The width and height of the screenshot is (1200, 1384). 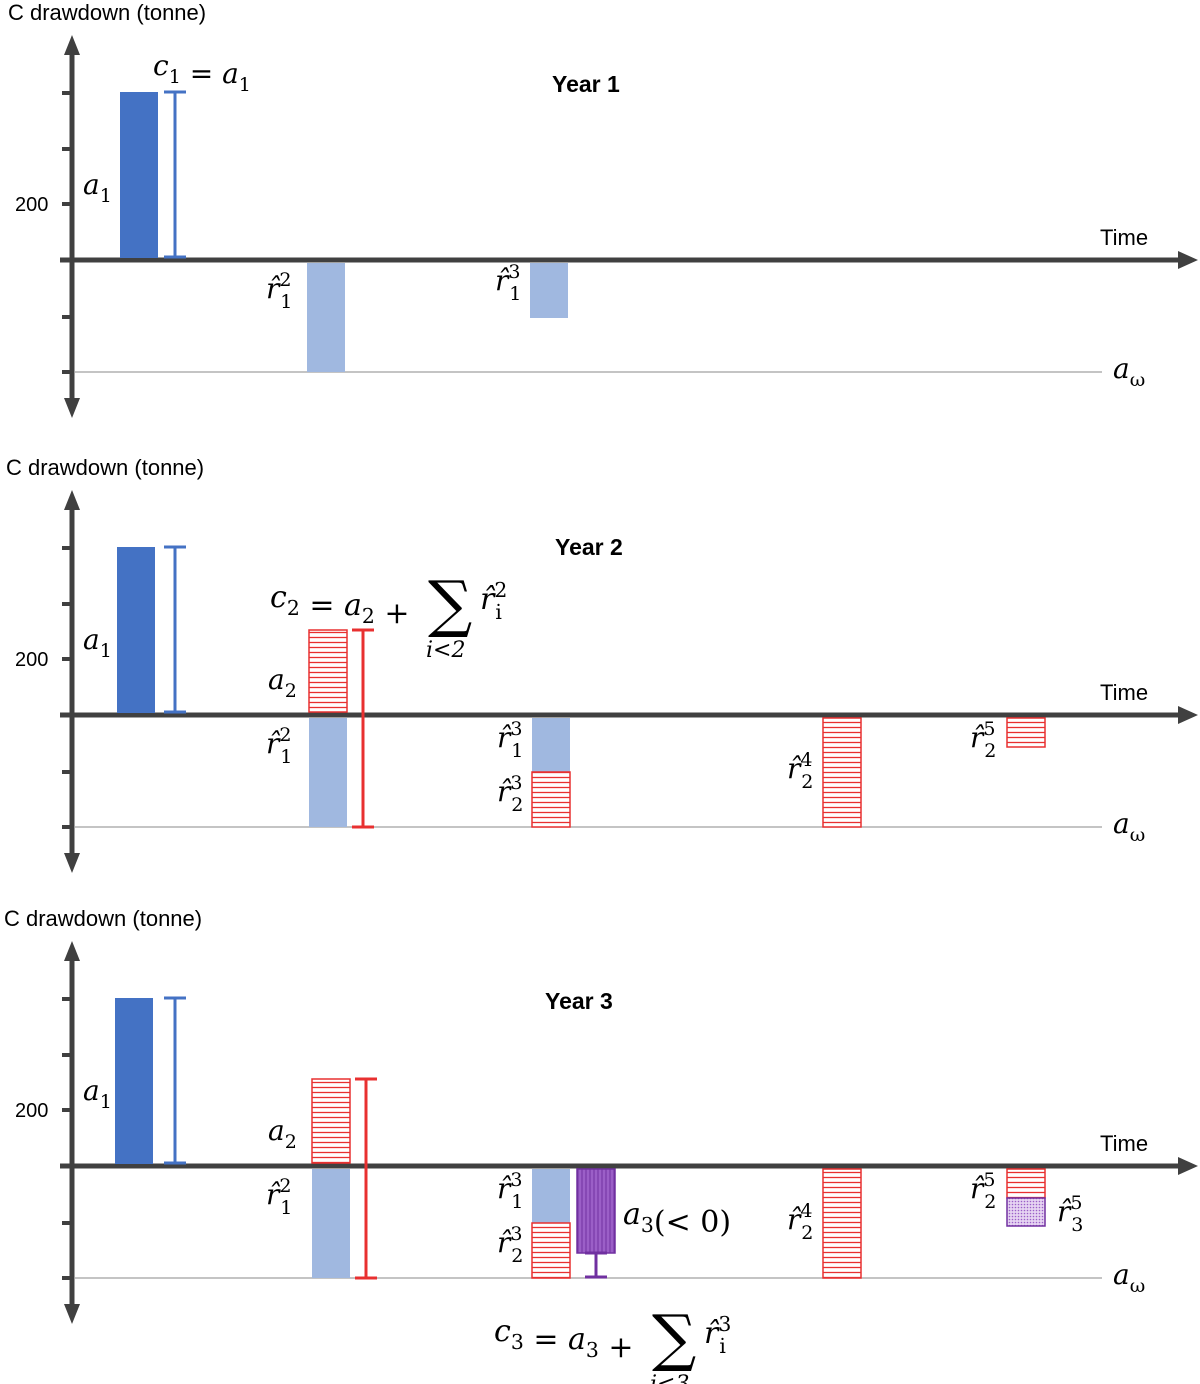 I want to click on label-a2: a2, so click(x=282, y=1133).